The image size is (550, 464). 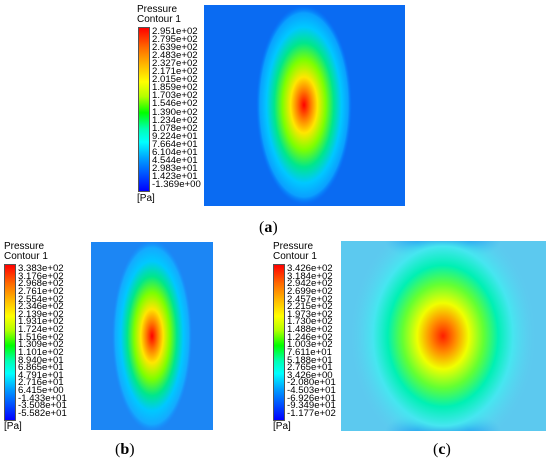 What do you see at coordinates (41, 391) in the screenshot?
I see `legend-b-tick: 6.415e+00` at bounding box center [41, 391].